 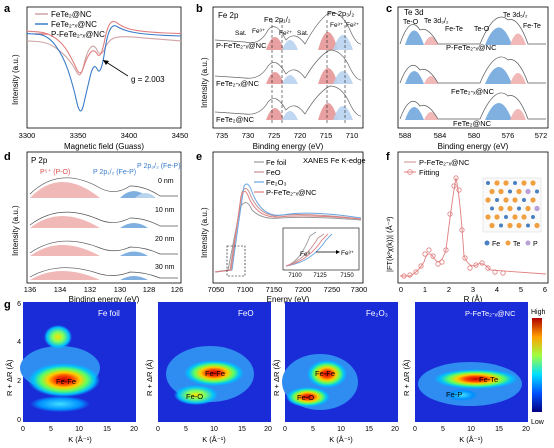 What do you see at coordinates (165, 210) in the screenshot?
I see `depth-label: 10 nm` at bounding box center [165, 210].